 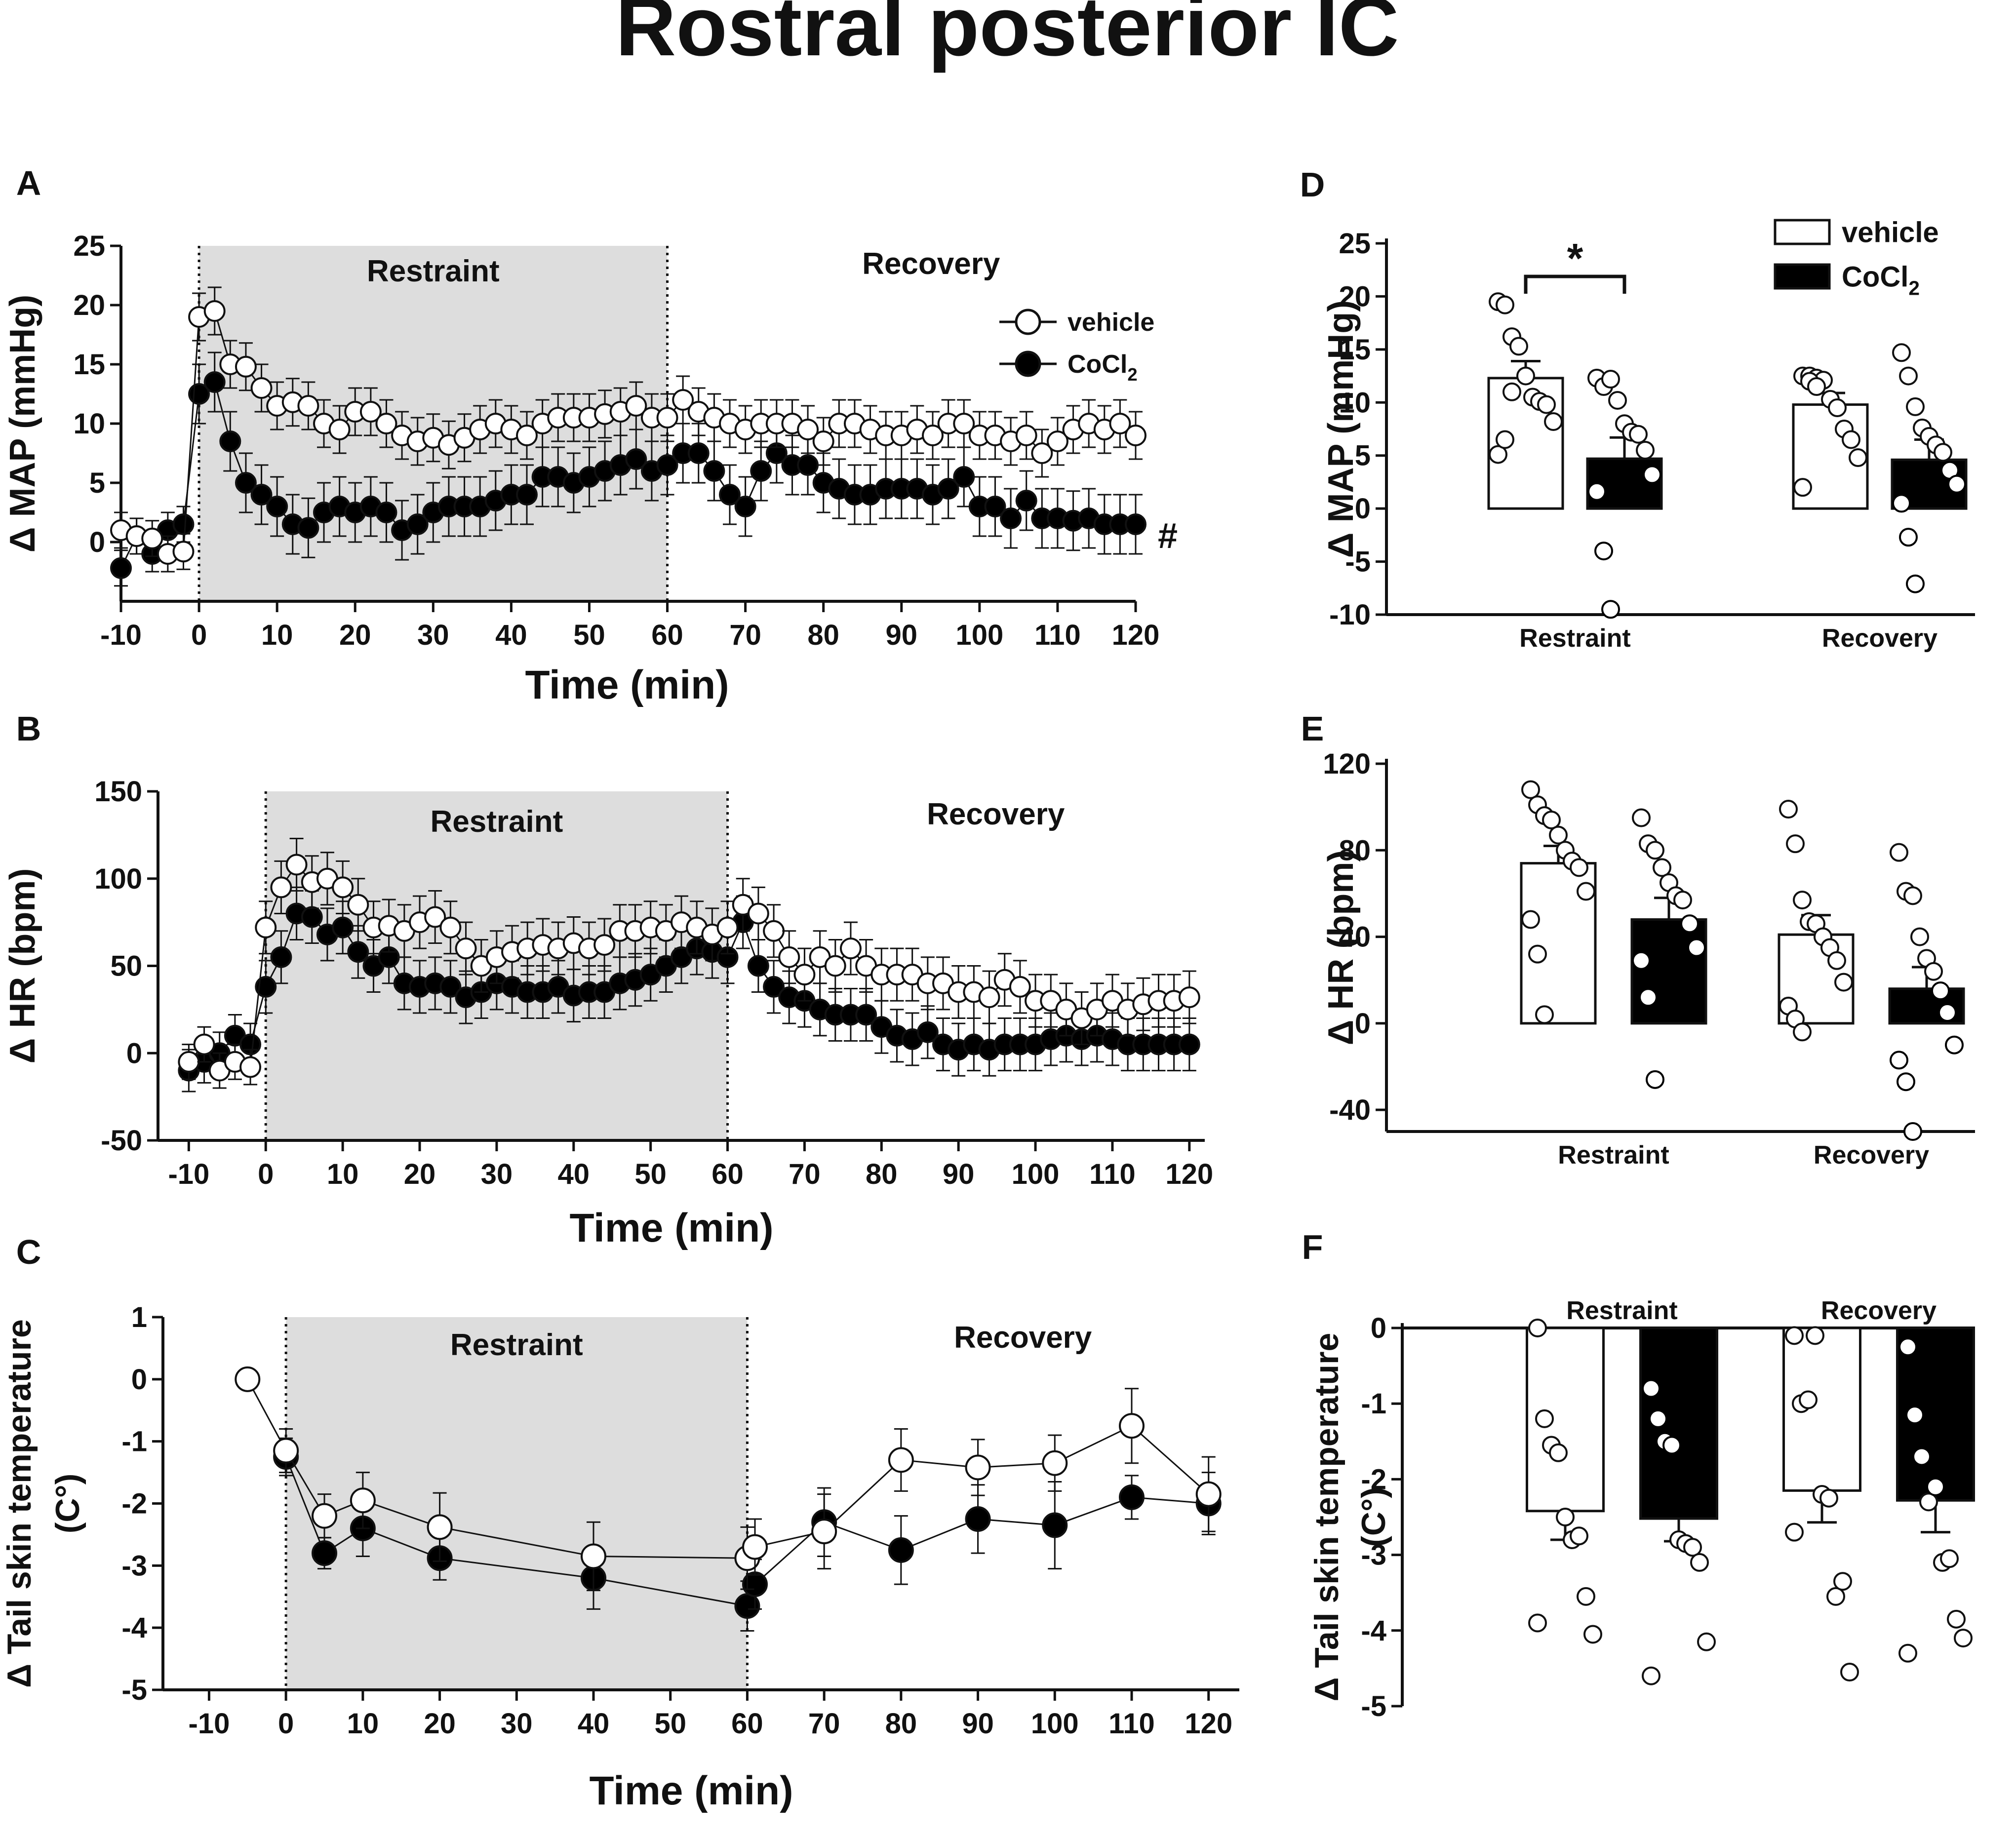 I want to click on panel-e-y-axis-title: Δ HR (bpm), so click(x=1341, y=948).